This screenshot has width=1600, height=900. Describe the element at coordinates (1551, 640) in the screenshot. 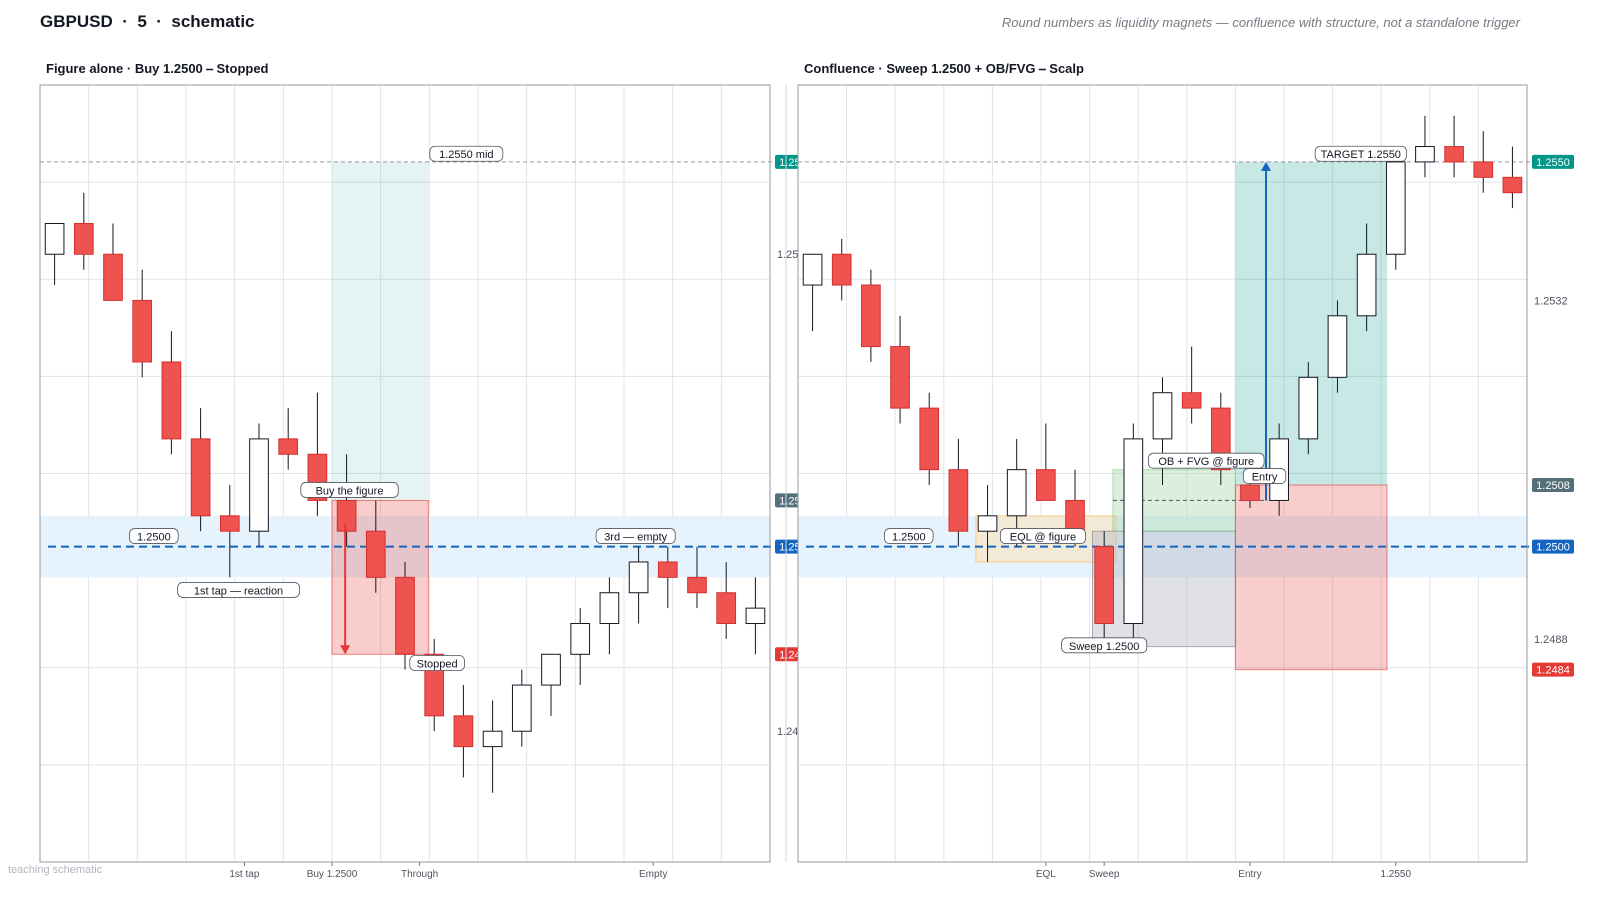

I see `y-axis-label: 1.2488` at that location.